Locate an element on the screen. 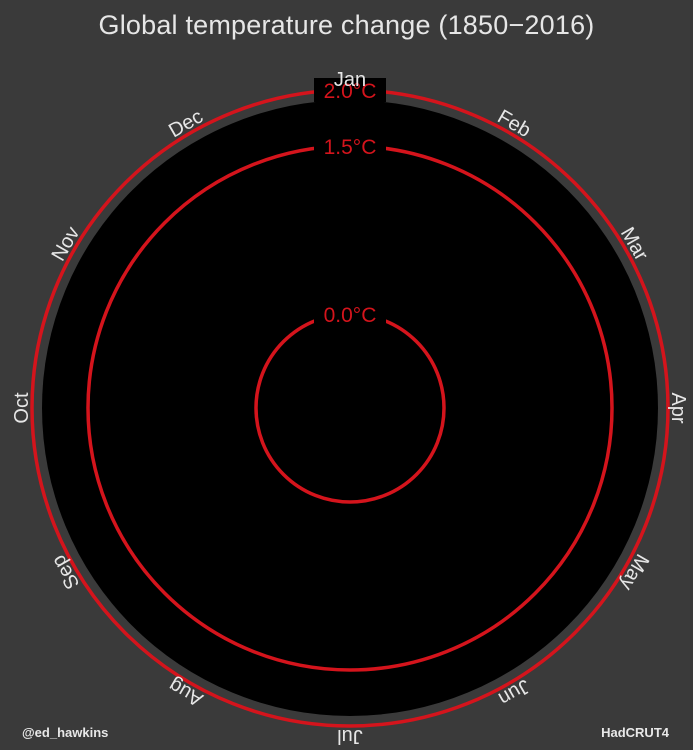 This screenshot has height=750, width=693. month-label-jun: Jun is located at coordinates (514, 692).